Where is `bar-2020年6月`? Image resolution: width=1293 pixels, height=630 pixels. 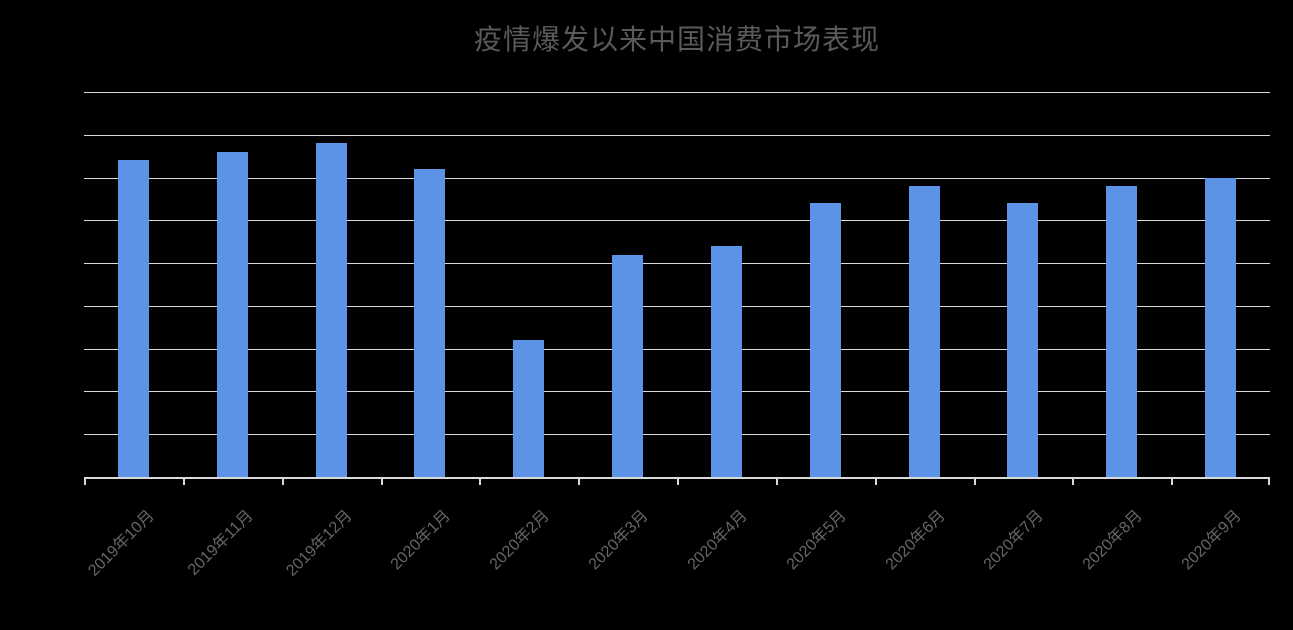 bar-2020年6月 is located at coordinates (924, 331).